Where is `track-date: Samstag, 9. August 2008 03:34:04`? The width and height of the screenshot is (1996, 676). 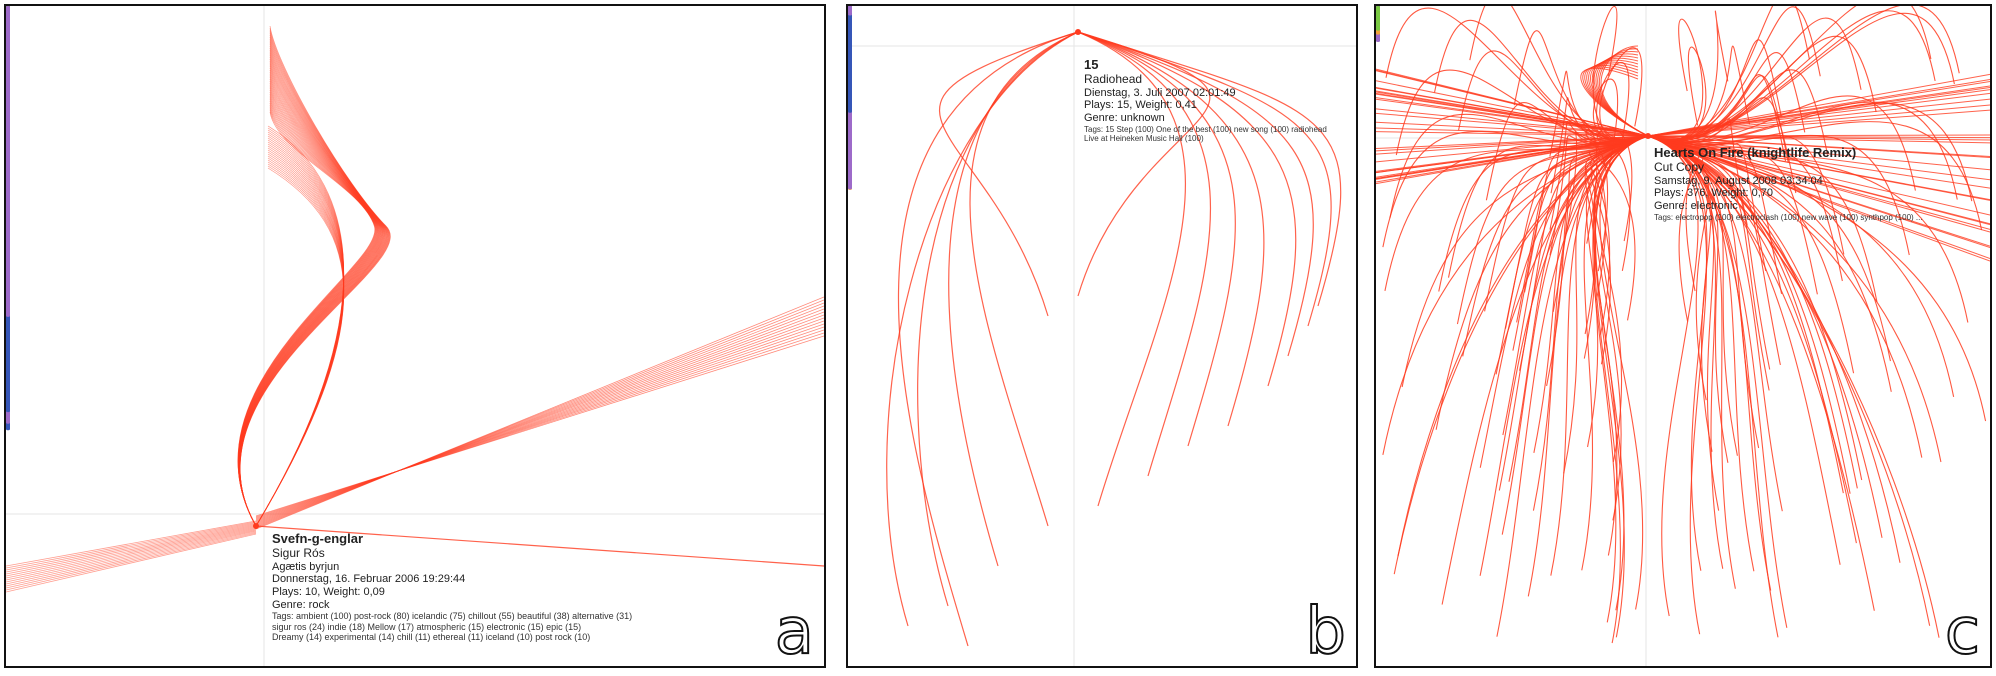
track-date: Samstag, 9. August 2008 03:34:04 is located at coordinates (1738, 180).